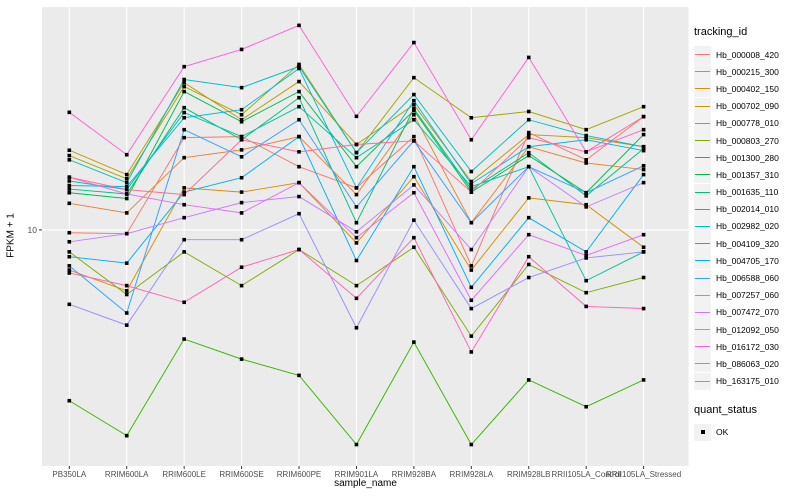  I want to click on legend-row-Hb_002982_020: Hb_002982_020, so click(747, 226).